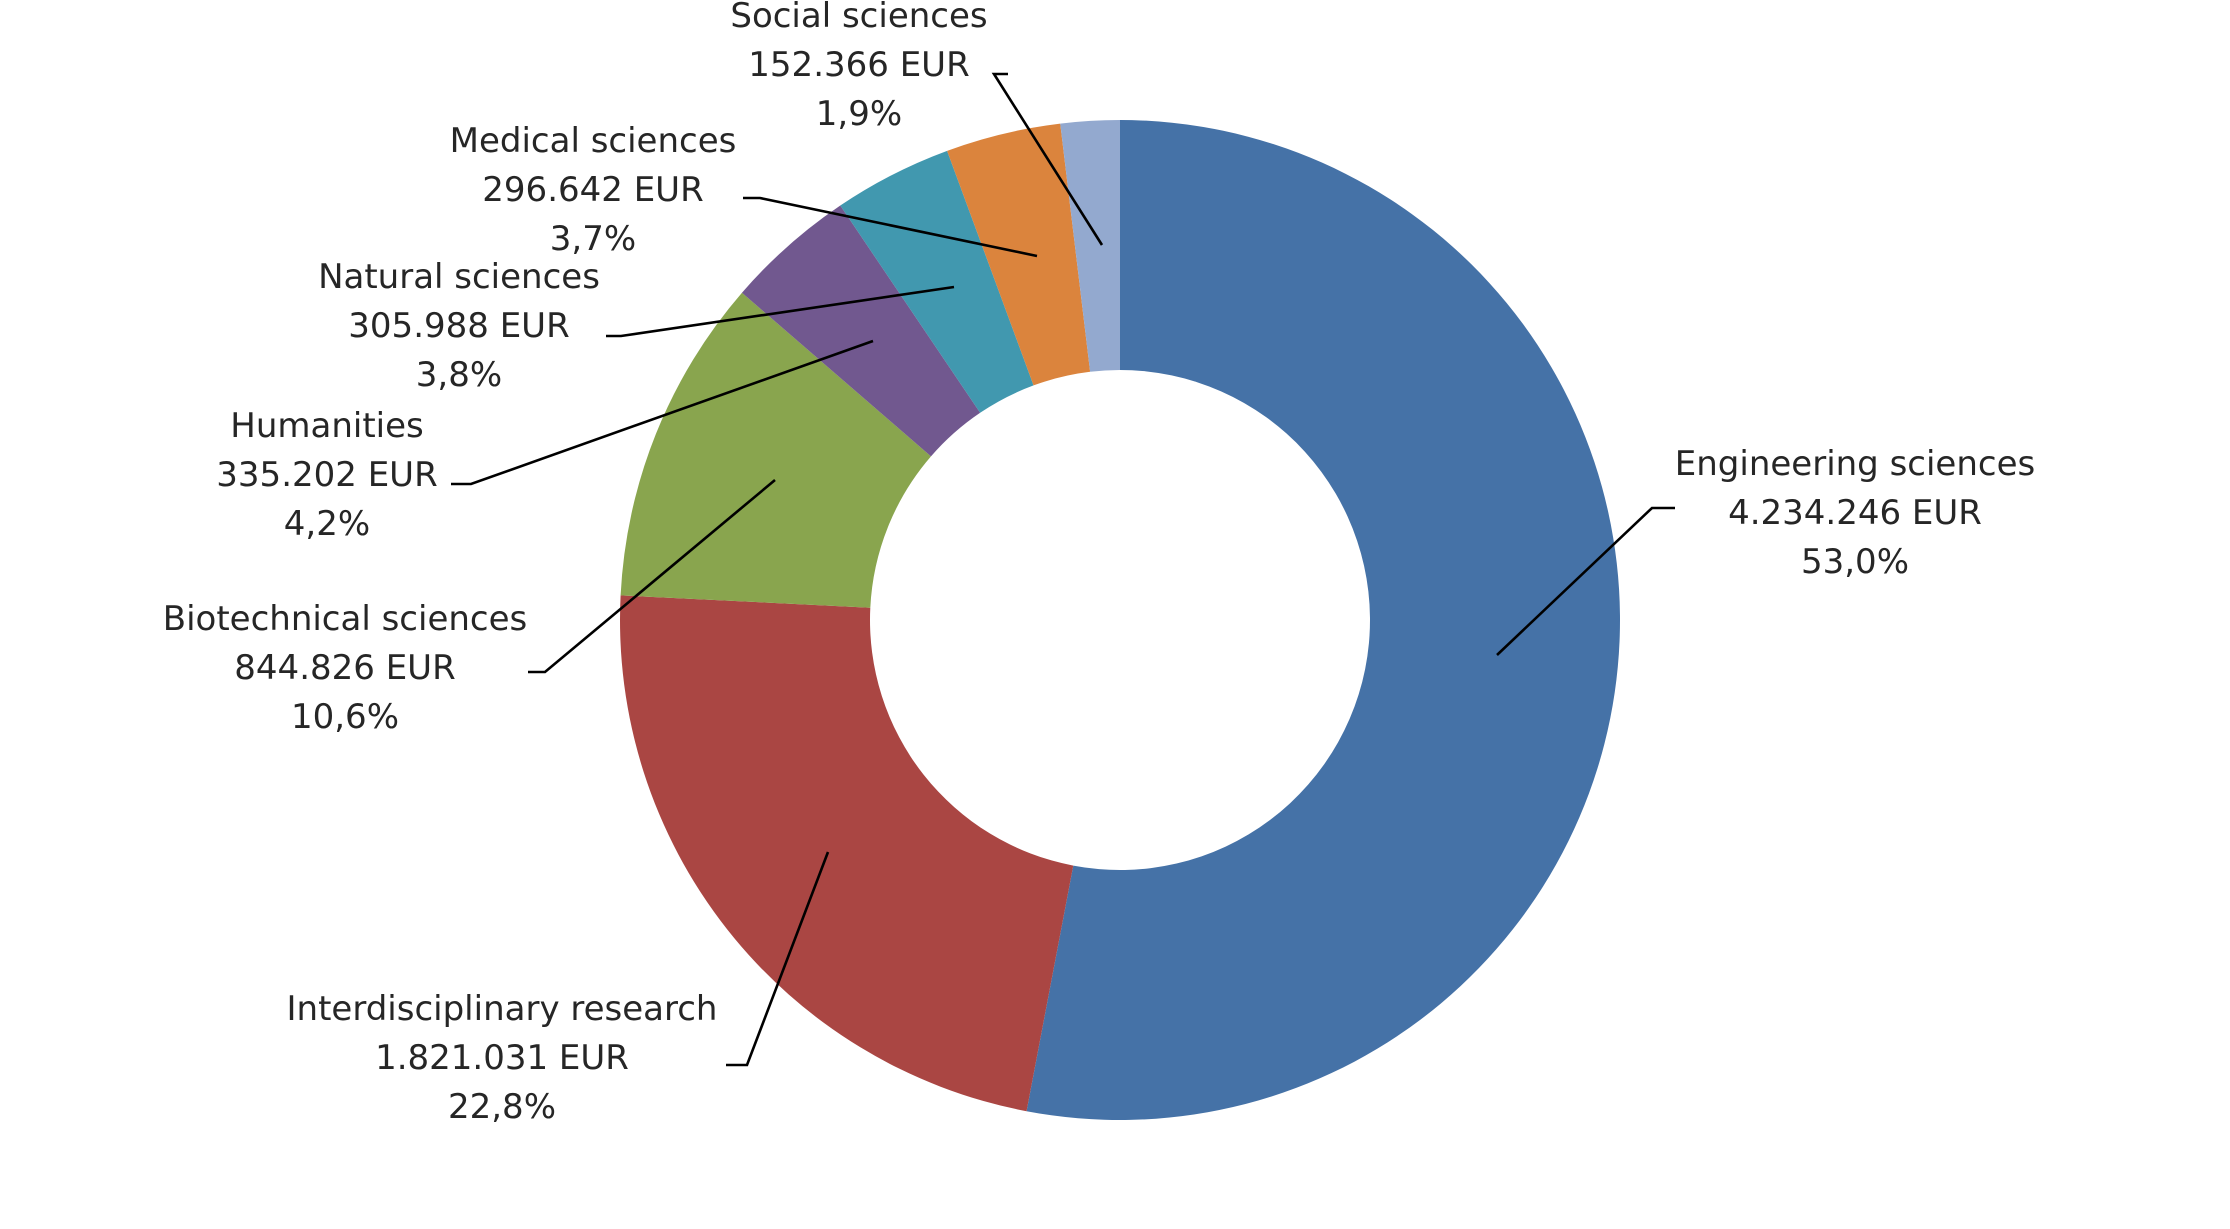  I want to click on slice-social-sciences, so click(1090, 246).